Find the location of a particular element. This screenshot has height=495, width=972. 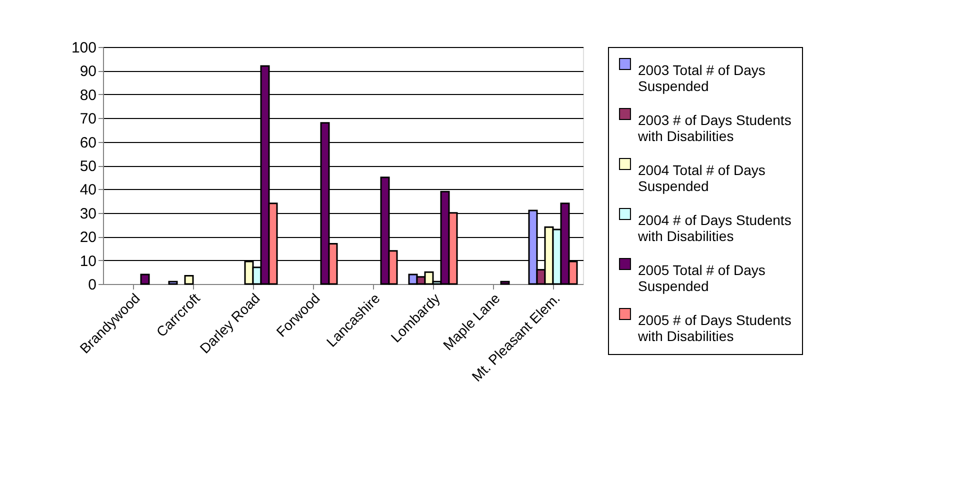

legend-label: 2003 # of Days Students with Disabilities is located at coordinates (714, 128).